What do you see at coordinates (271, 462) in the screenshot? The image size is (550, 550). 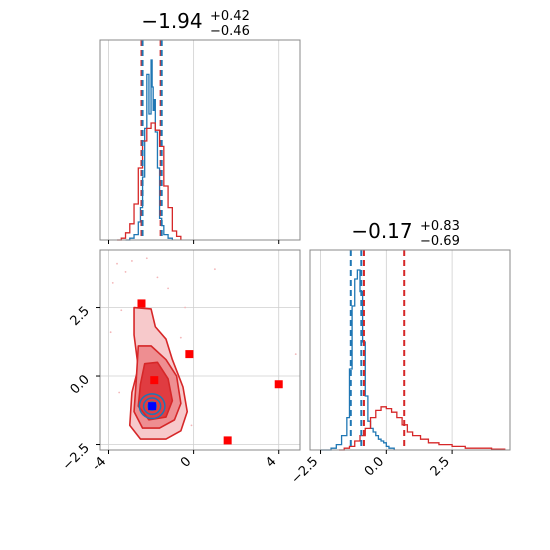 I see `x-tick-label: 4` at bounding box center [271, 462].